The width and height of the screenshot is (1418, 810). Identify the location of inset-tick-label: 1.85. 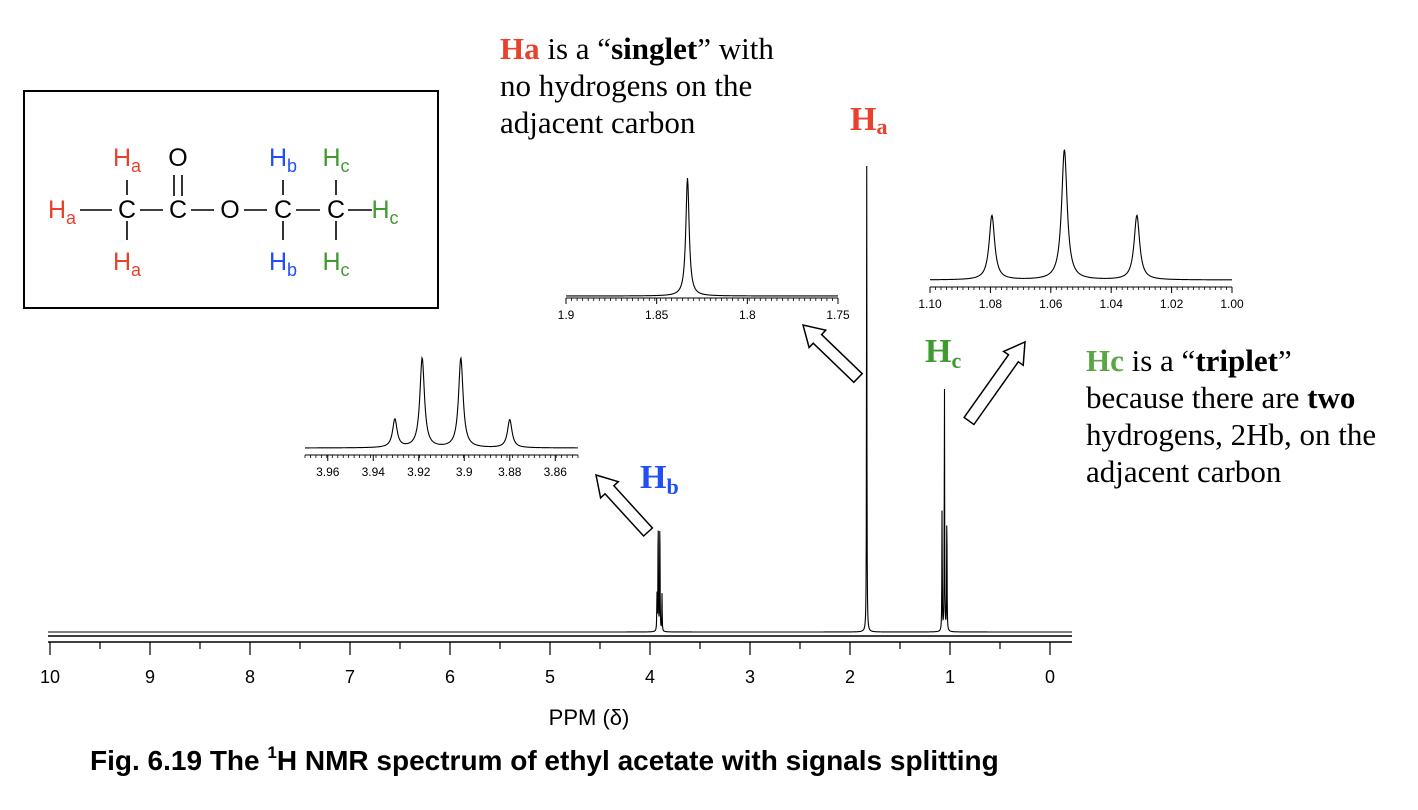
(657, 315).